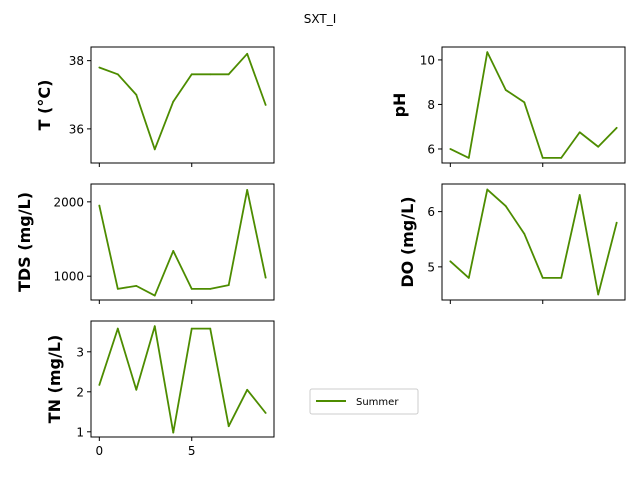 Image resolution: width=640 pixels, height=484 pixels. What do you see at coordinates (80, 352) in the screenshot?
I see `y-tick-label: 3` at bounding box center [80, 352].